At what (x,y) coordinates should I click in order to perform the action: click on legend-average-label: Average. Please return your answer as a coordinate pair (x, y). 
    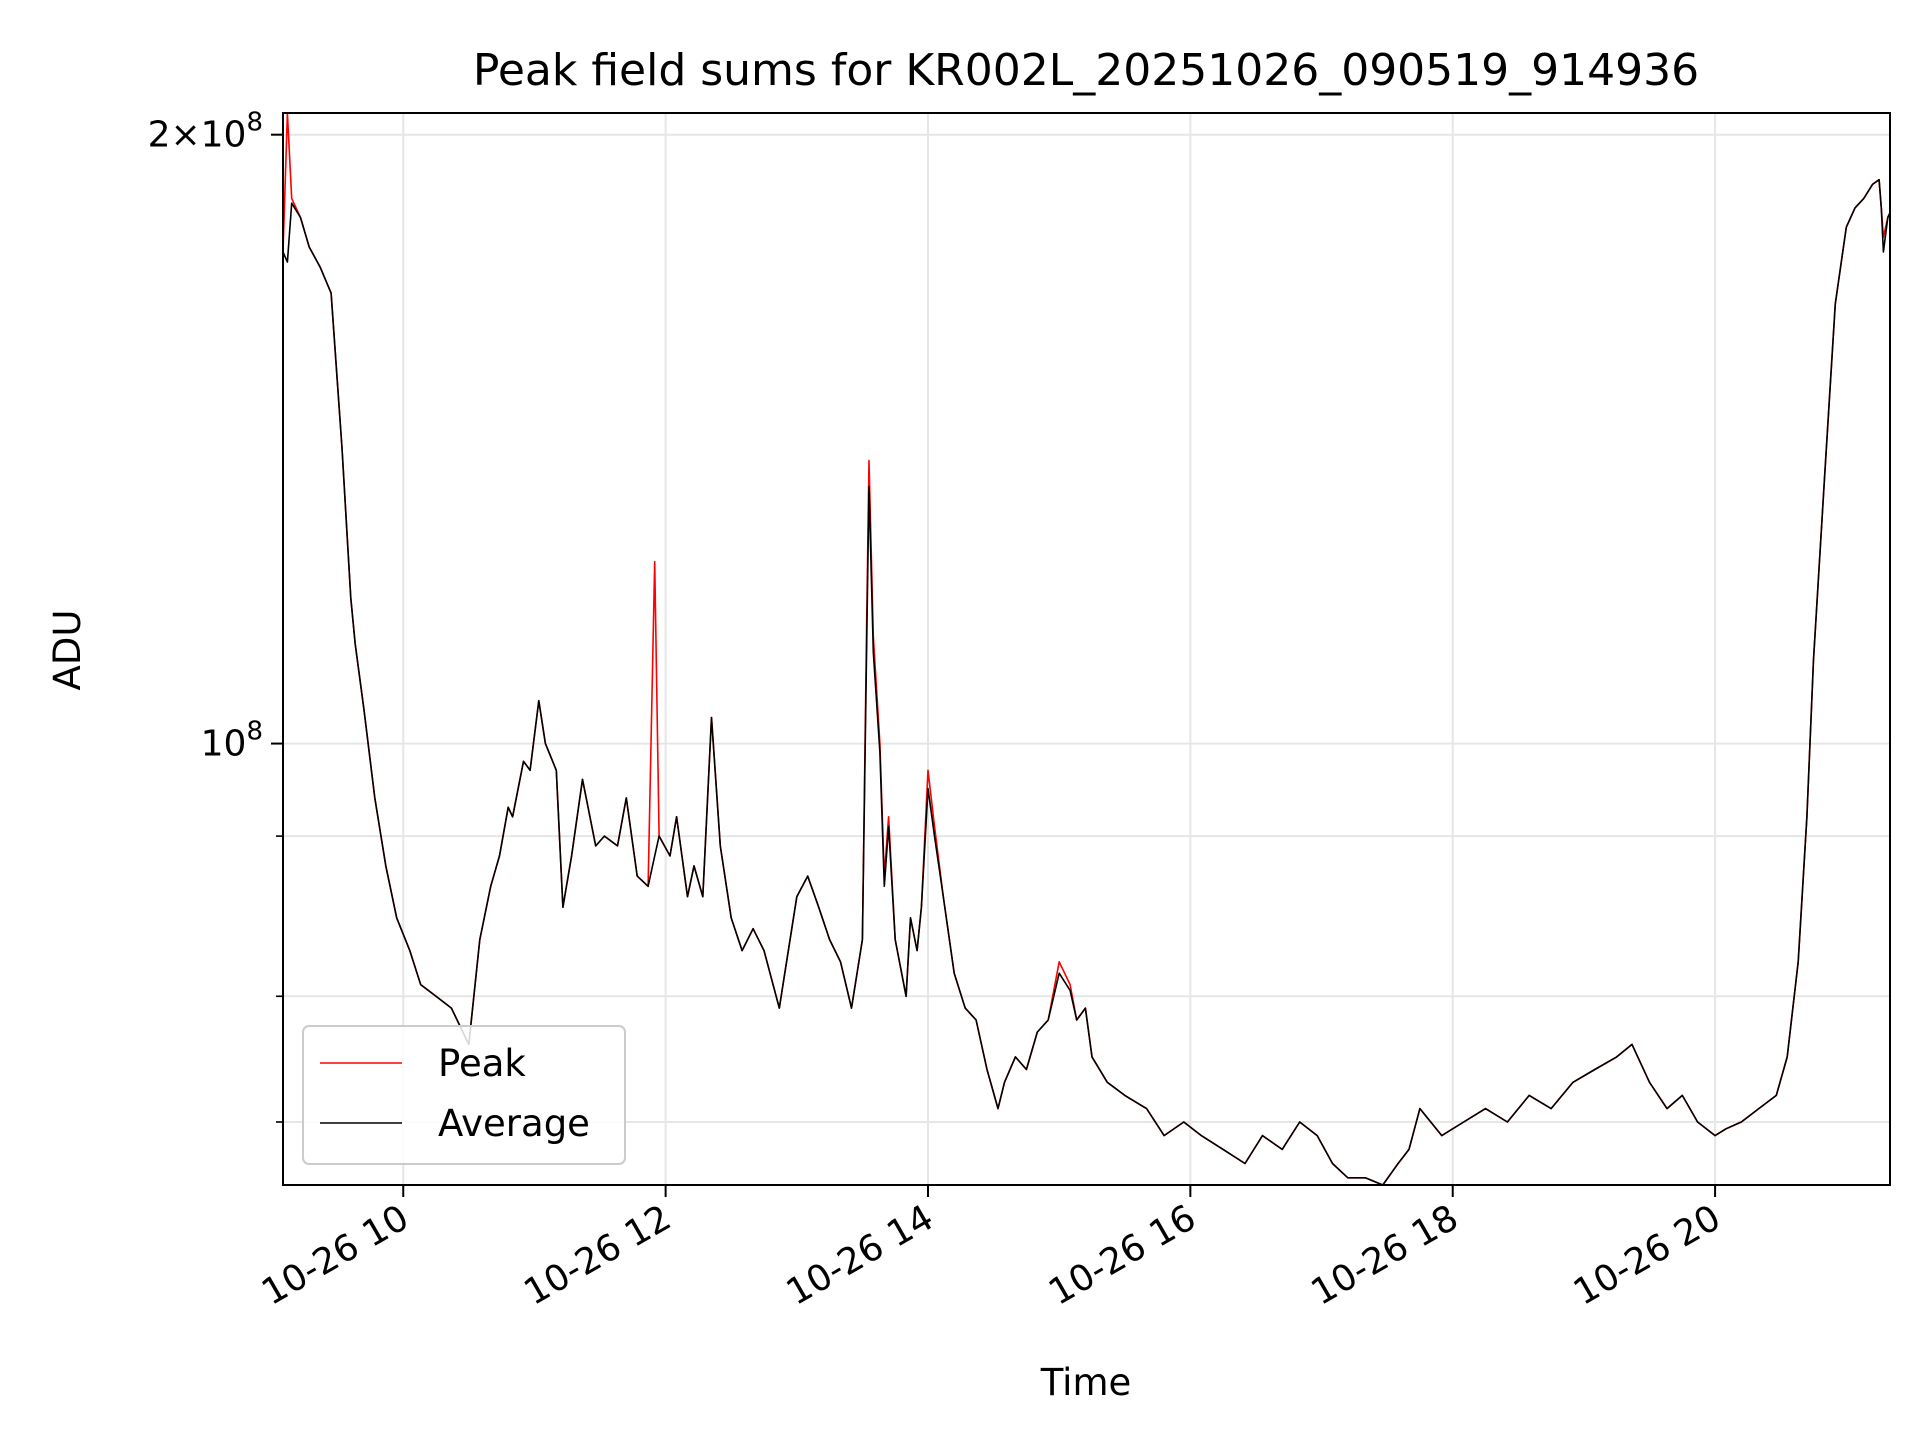
    Looking at the image, I should click on (514, 1123).